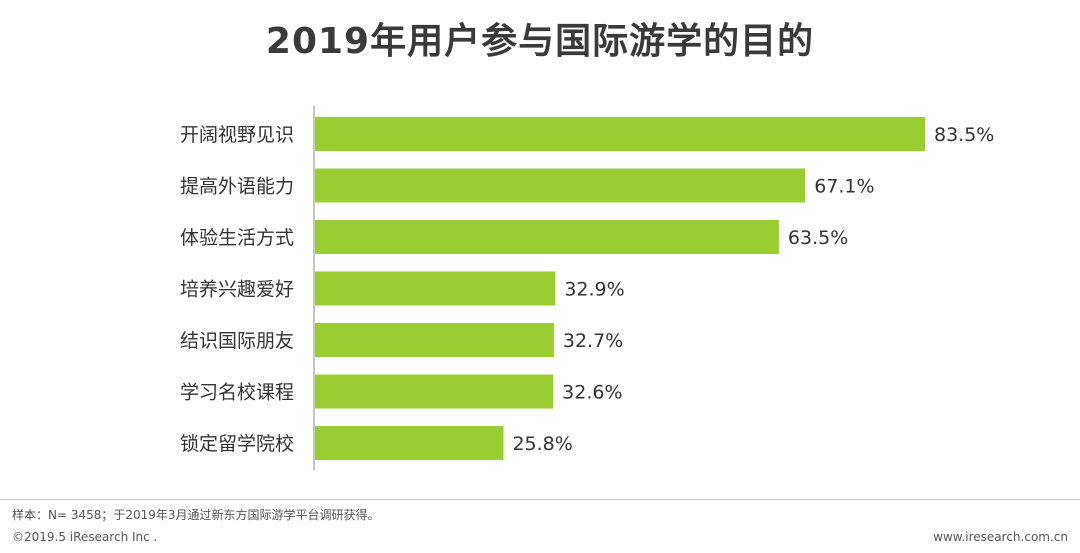  What do you see at coordinates (237, 341) in the screenshot?
I see `category-label: 结识国际朋友` at bounding box center [237, 341].